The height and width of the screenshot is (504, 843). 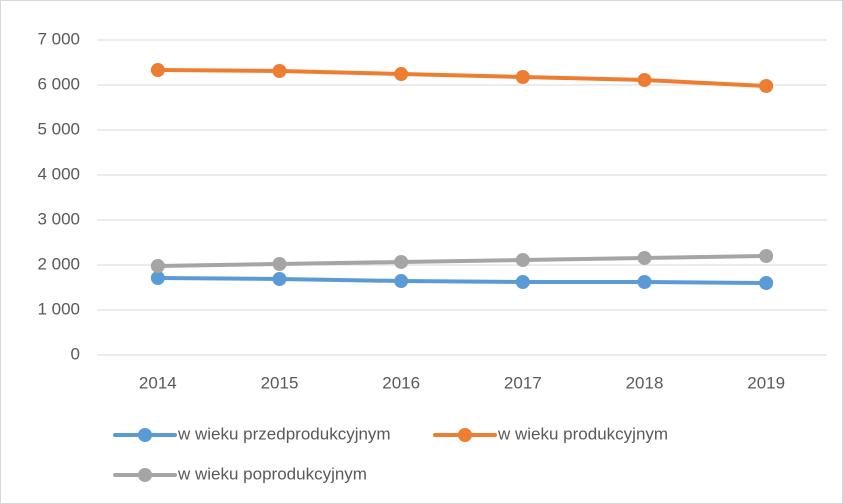 I want to click on x-tick-label: 2018, so click(x=645, y=382).